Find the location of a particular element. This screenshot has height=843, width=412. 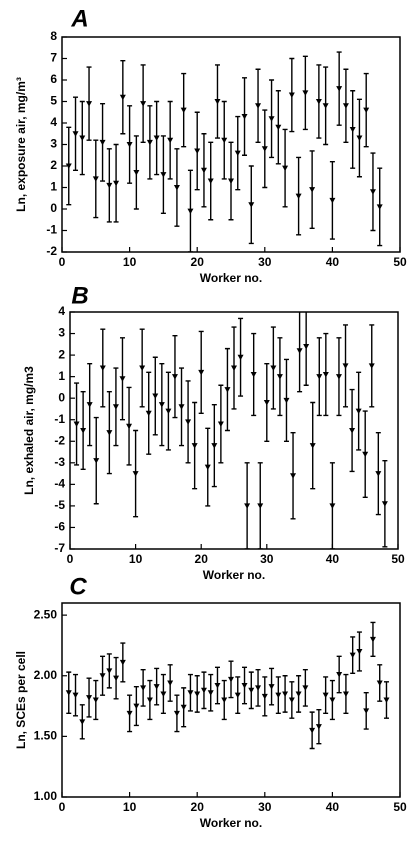

y-tick-label: 8 is located at coordinates (53, 36).